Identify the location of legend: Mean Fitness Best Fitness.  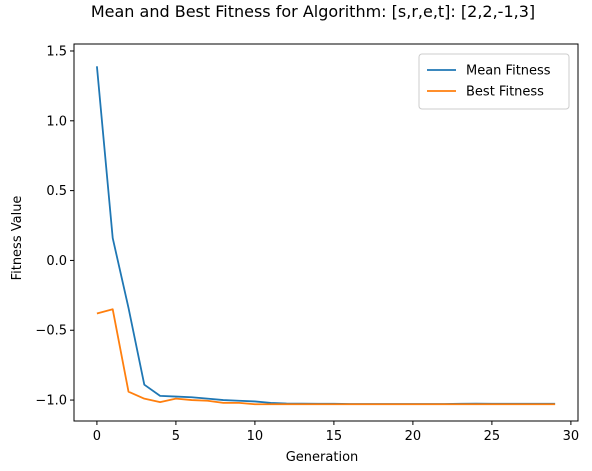
(494, 81).